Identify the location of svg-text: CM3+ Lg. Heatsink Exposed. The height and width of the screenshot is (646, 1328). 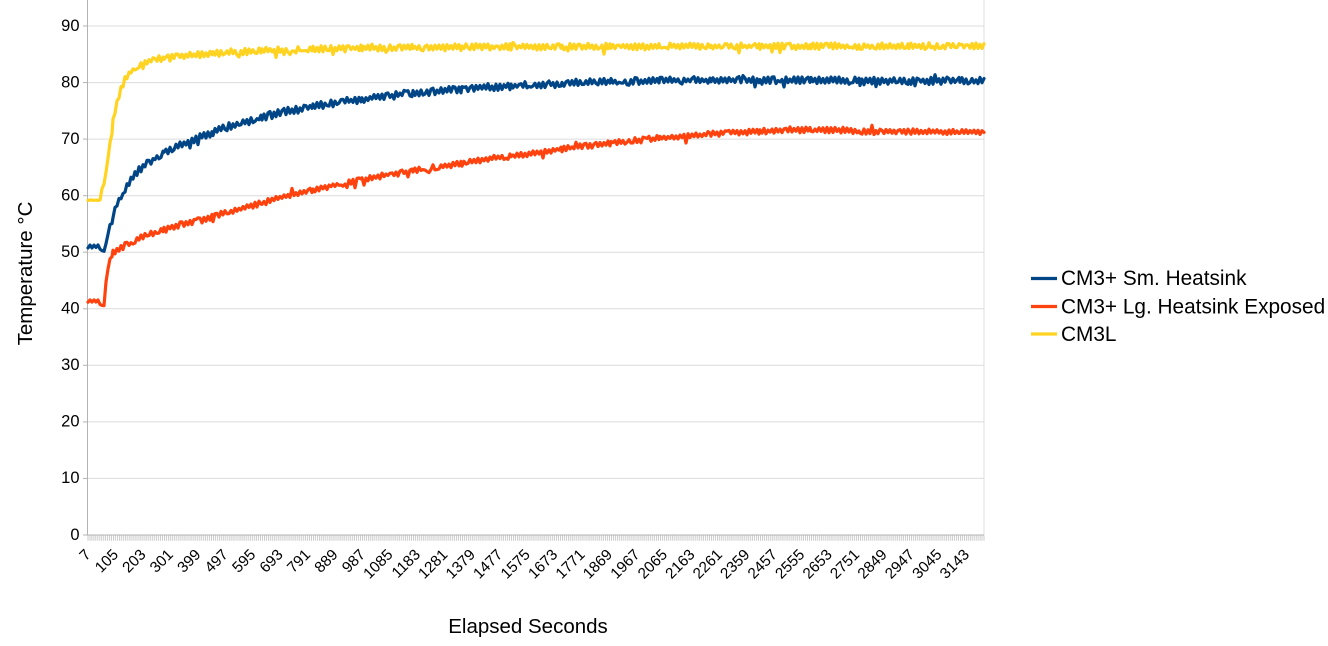
(1193, 307).